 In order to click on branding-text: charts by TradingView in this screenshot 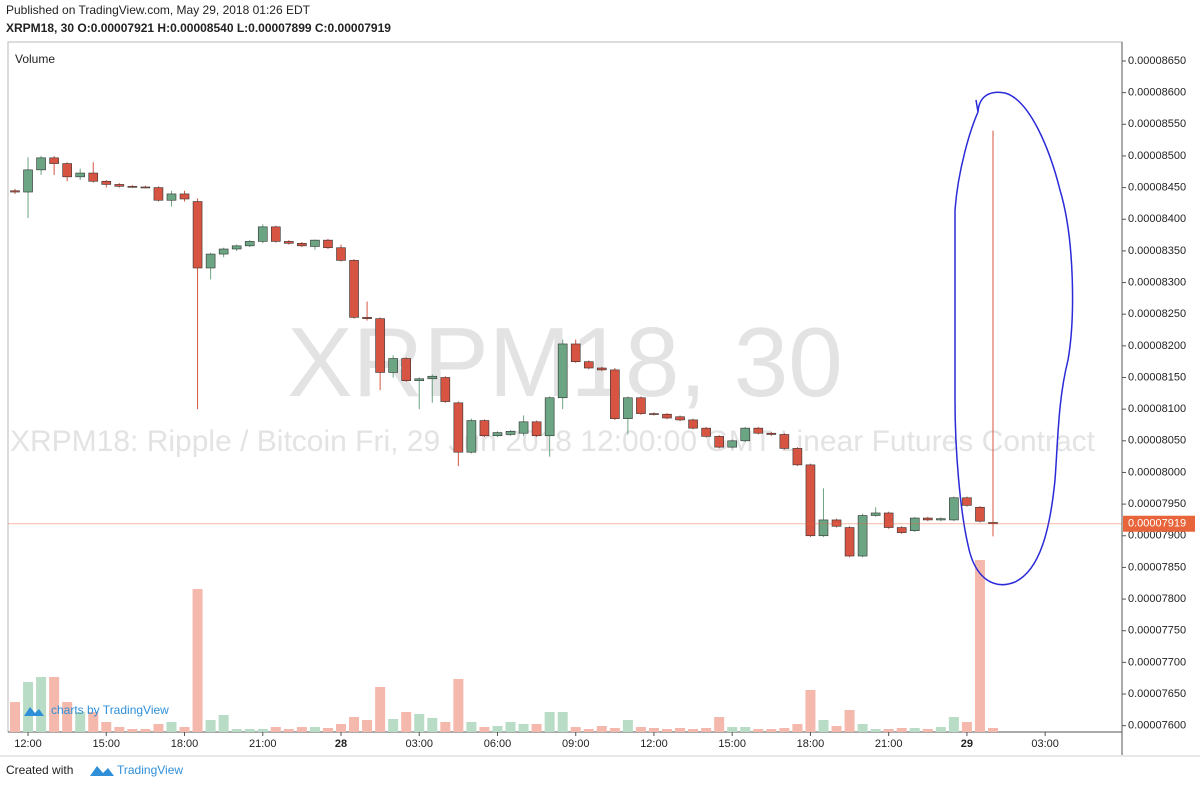, I will do `click(110, 710)`.